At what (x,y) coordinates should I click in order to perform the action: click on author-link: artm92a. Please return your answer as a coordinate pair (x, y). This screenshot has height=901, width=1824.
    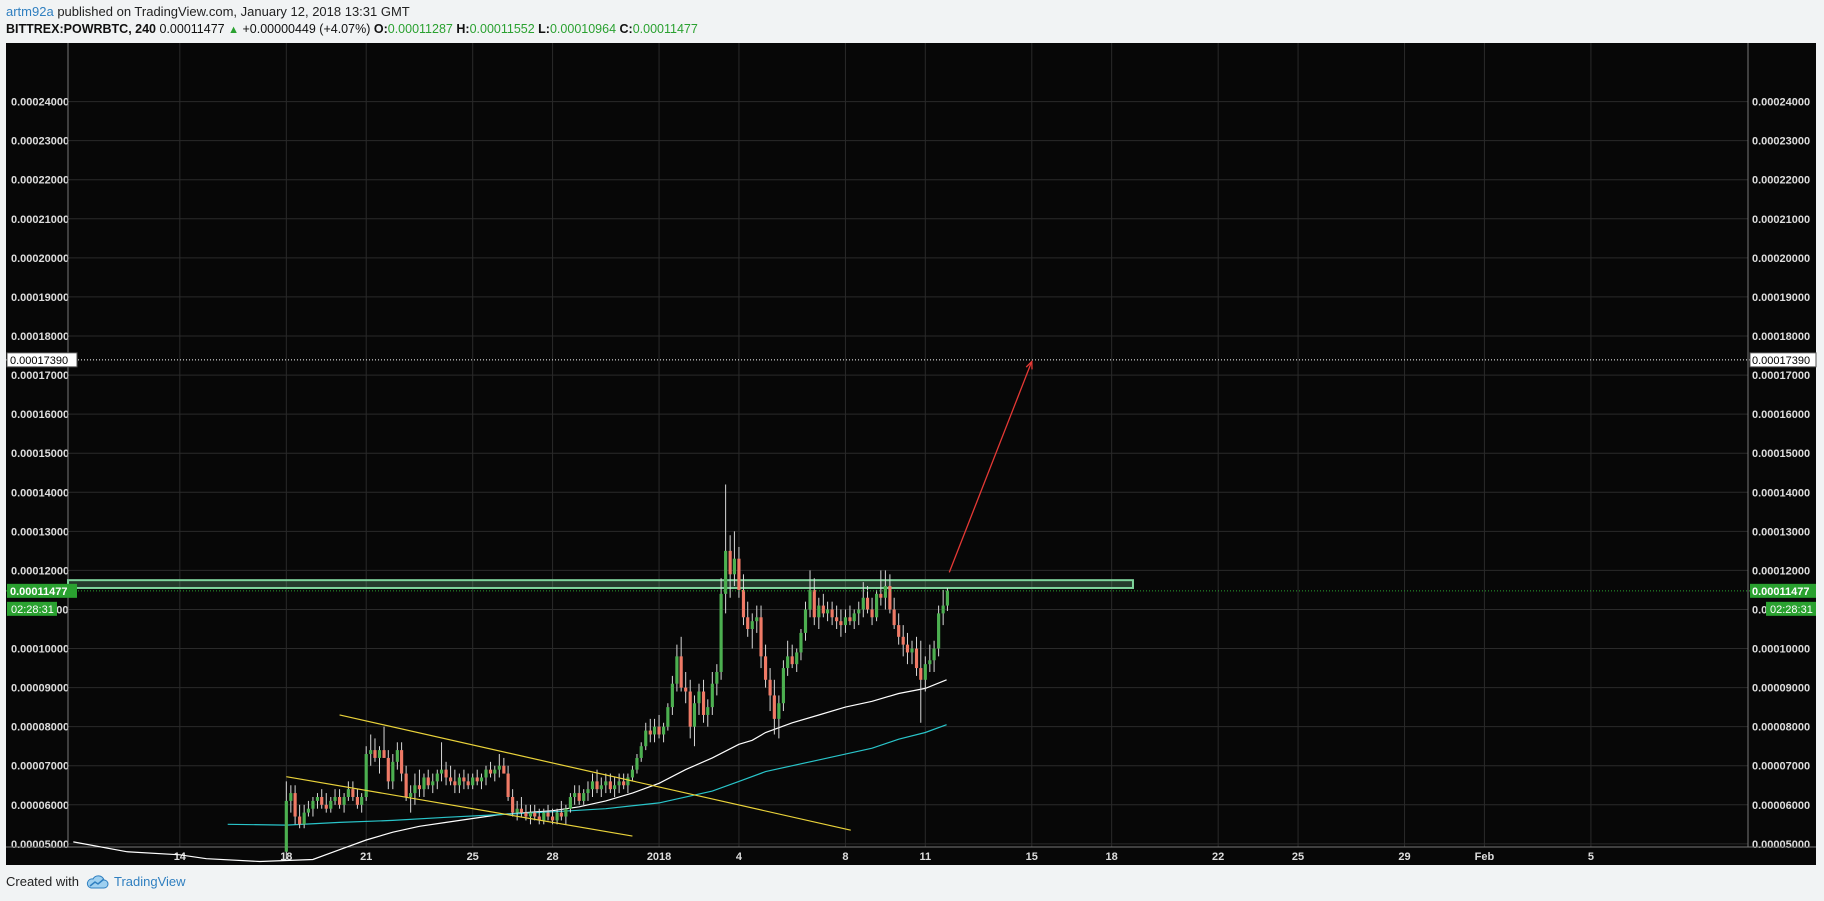
    Looking at the image, I should click on (30, 11).